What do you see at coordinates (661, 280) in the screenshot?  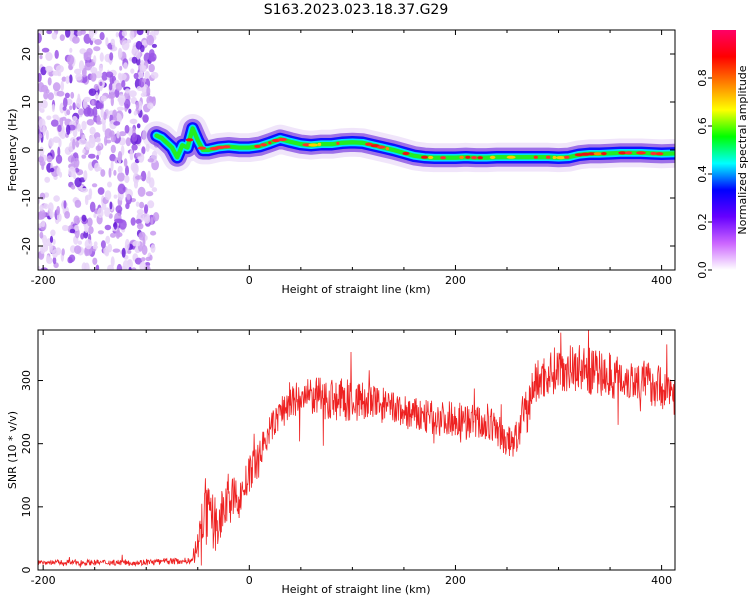 I see `spectrogram-x-tick-label: 400` at bounding box center [661, 280].